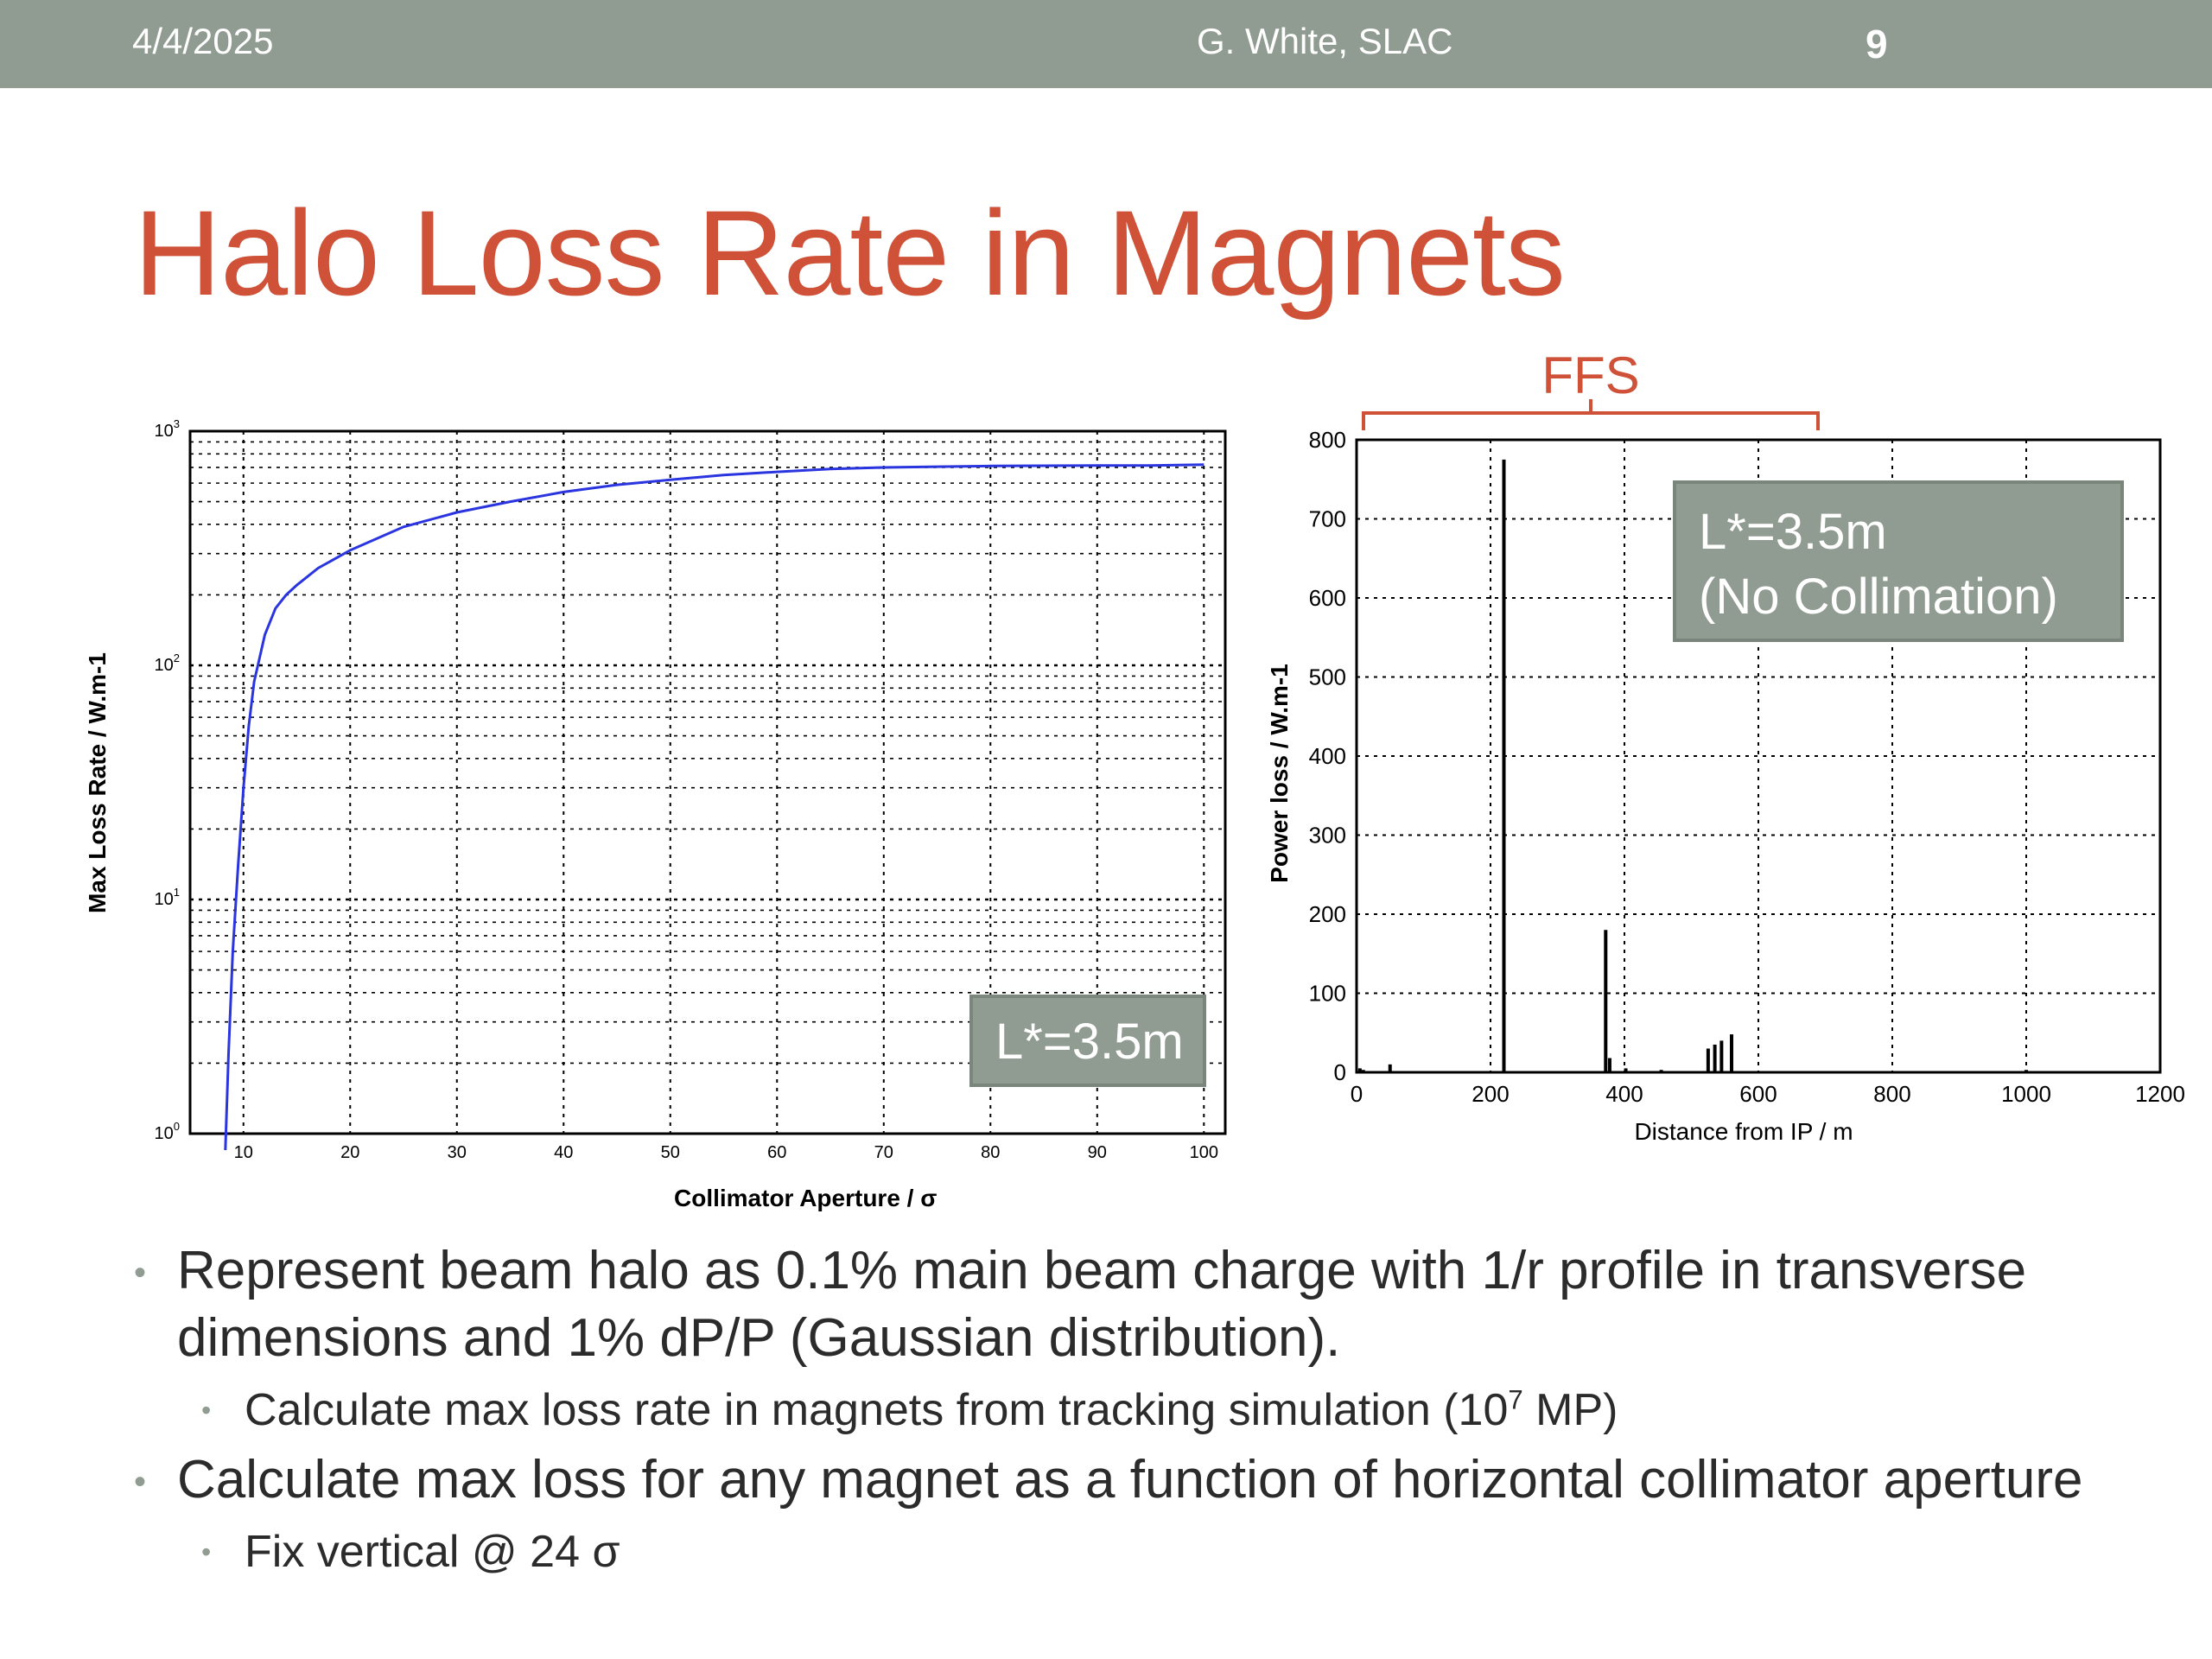  What do you see at coordinates (1490, 1094) in the screenshot?
I see `chart2-x-tick-label: 200` at bounding box center [1490, 1094].